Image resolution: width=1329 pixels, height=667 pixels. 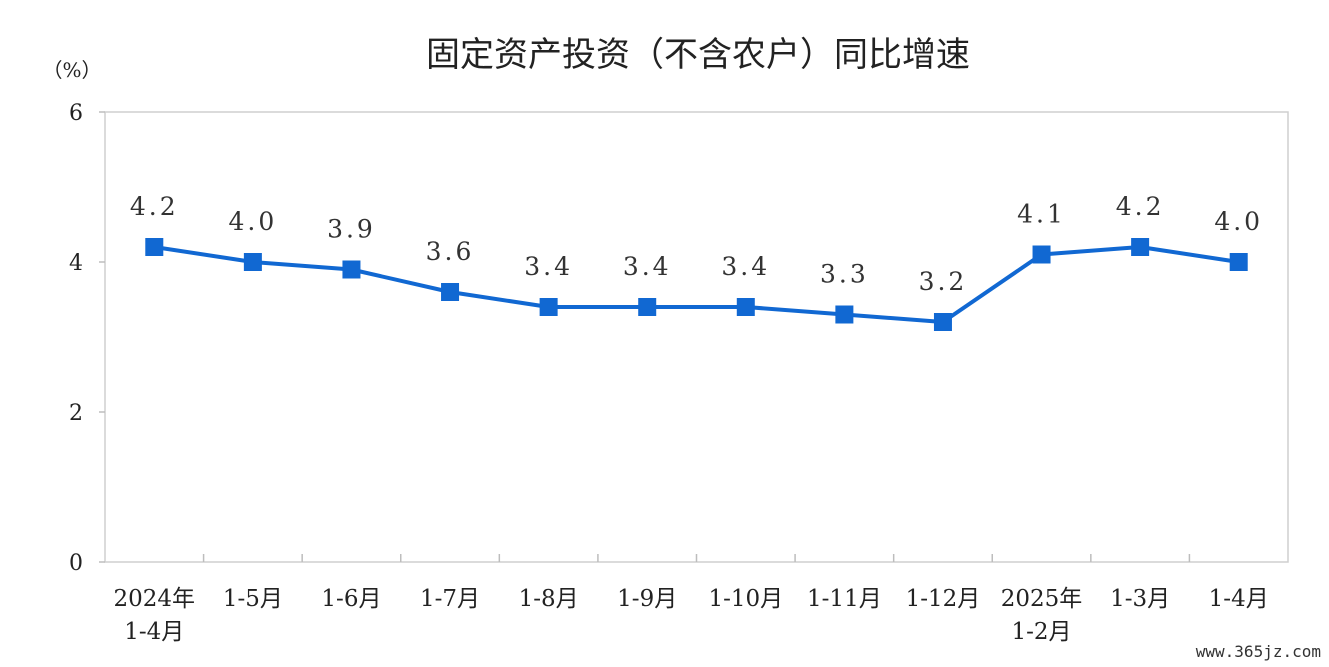 I want to click on y-tick-label: 6, so click(x=76, y=113).